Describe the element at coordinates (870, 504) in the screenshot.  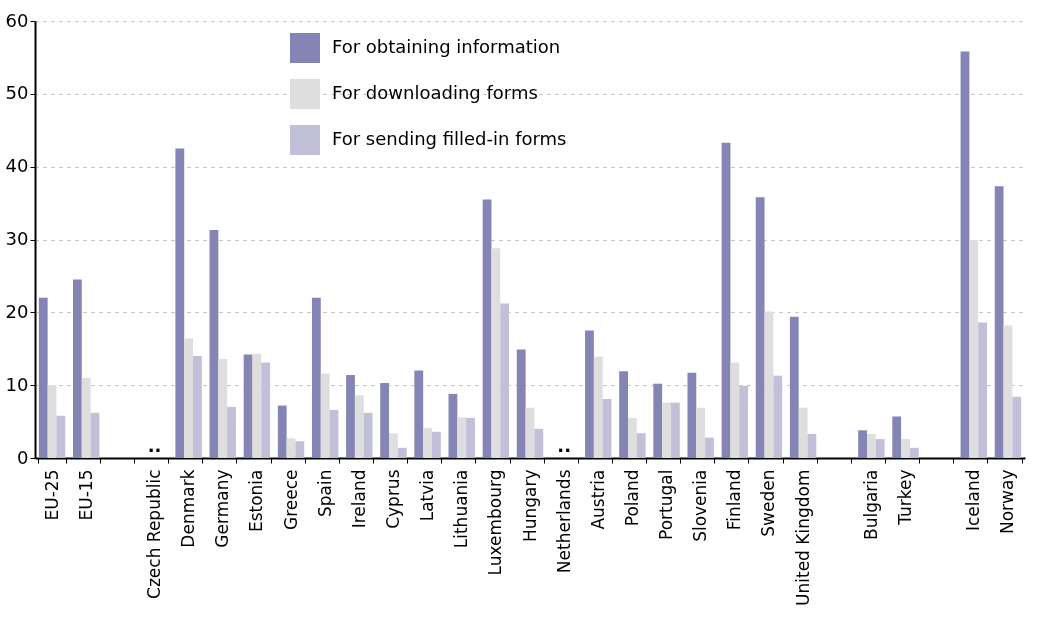
I see `x-tick-label: Bulgaria` at that location.